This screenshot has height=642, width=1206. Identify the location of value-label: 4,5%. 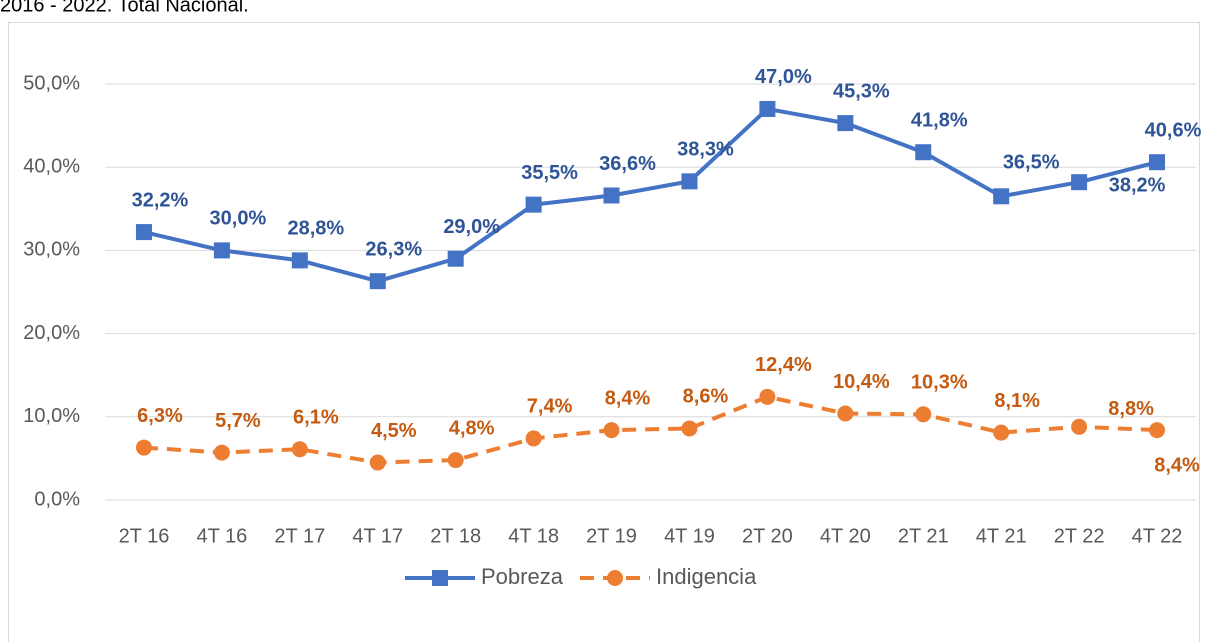
(394, 431).